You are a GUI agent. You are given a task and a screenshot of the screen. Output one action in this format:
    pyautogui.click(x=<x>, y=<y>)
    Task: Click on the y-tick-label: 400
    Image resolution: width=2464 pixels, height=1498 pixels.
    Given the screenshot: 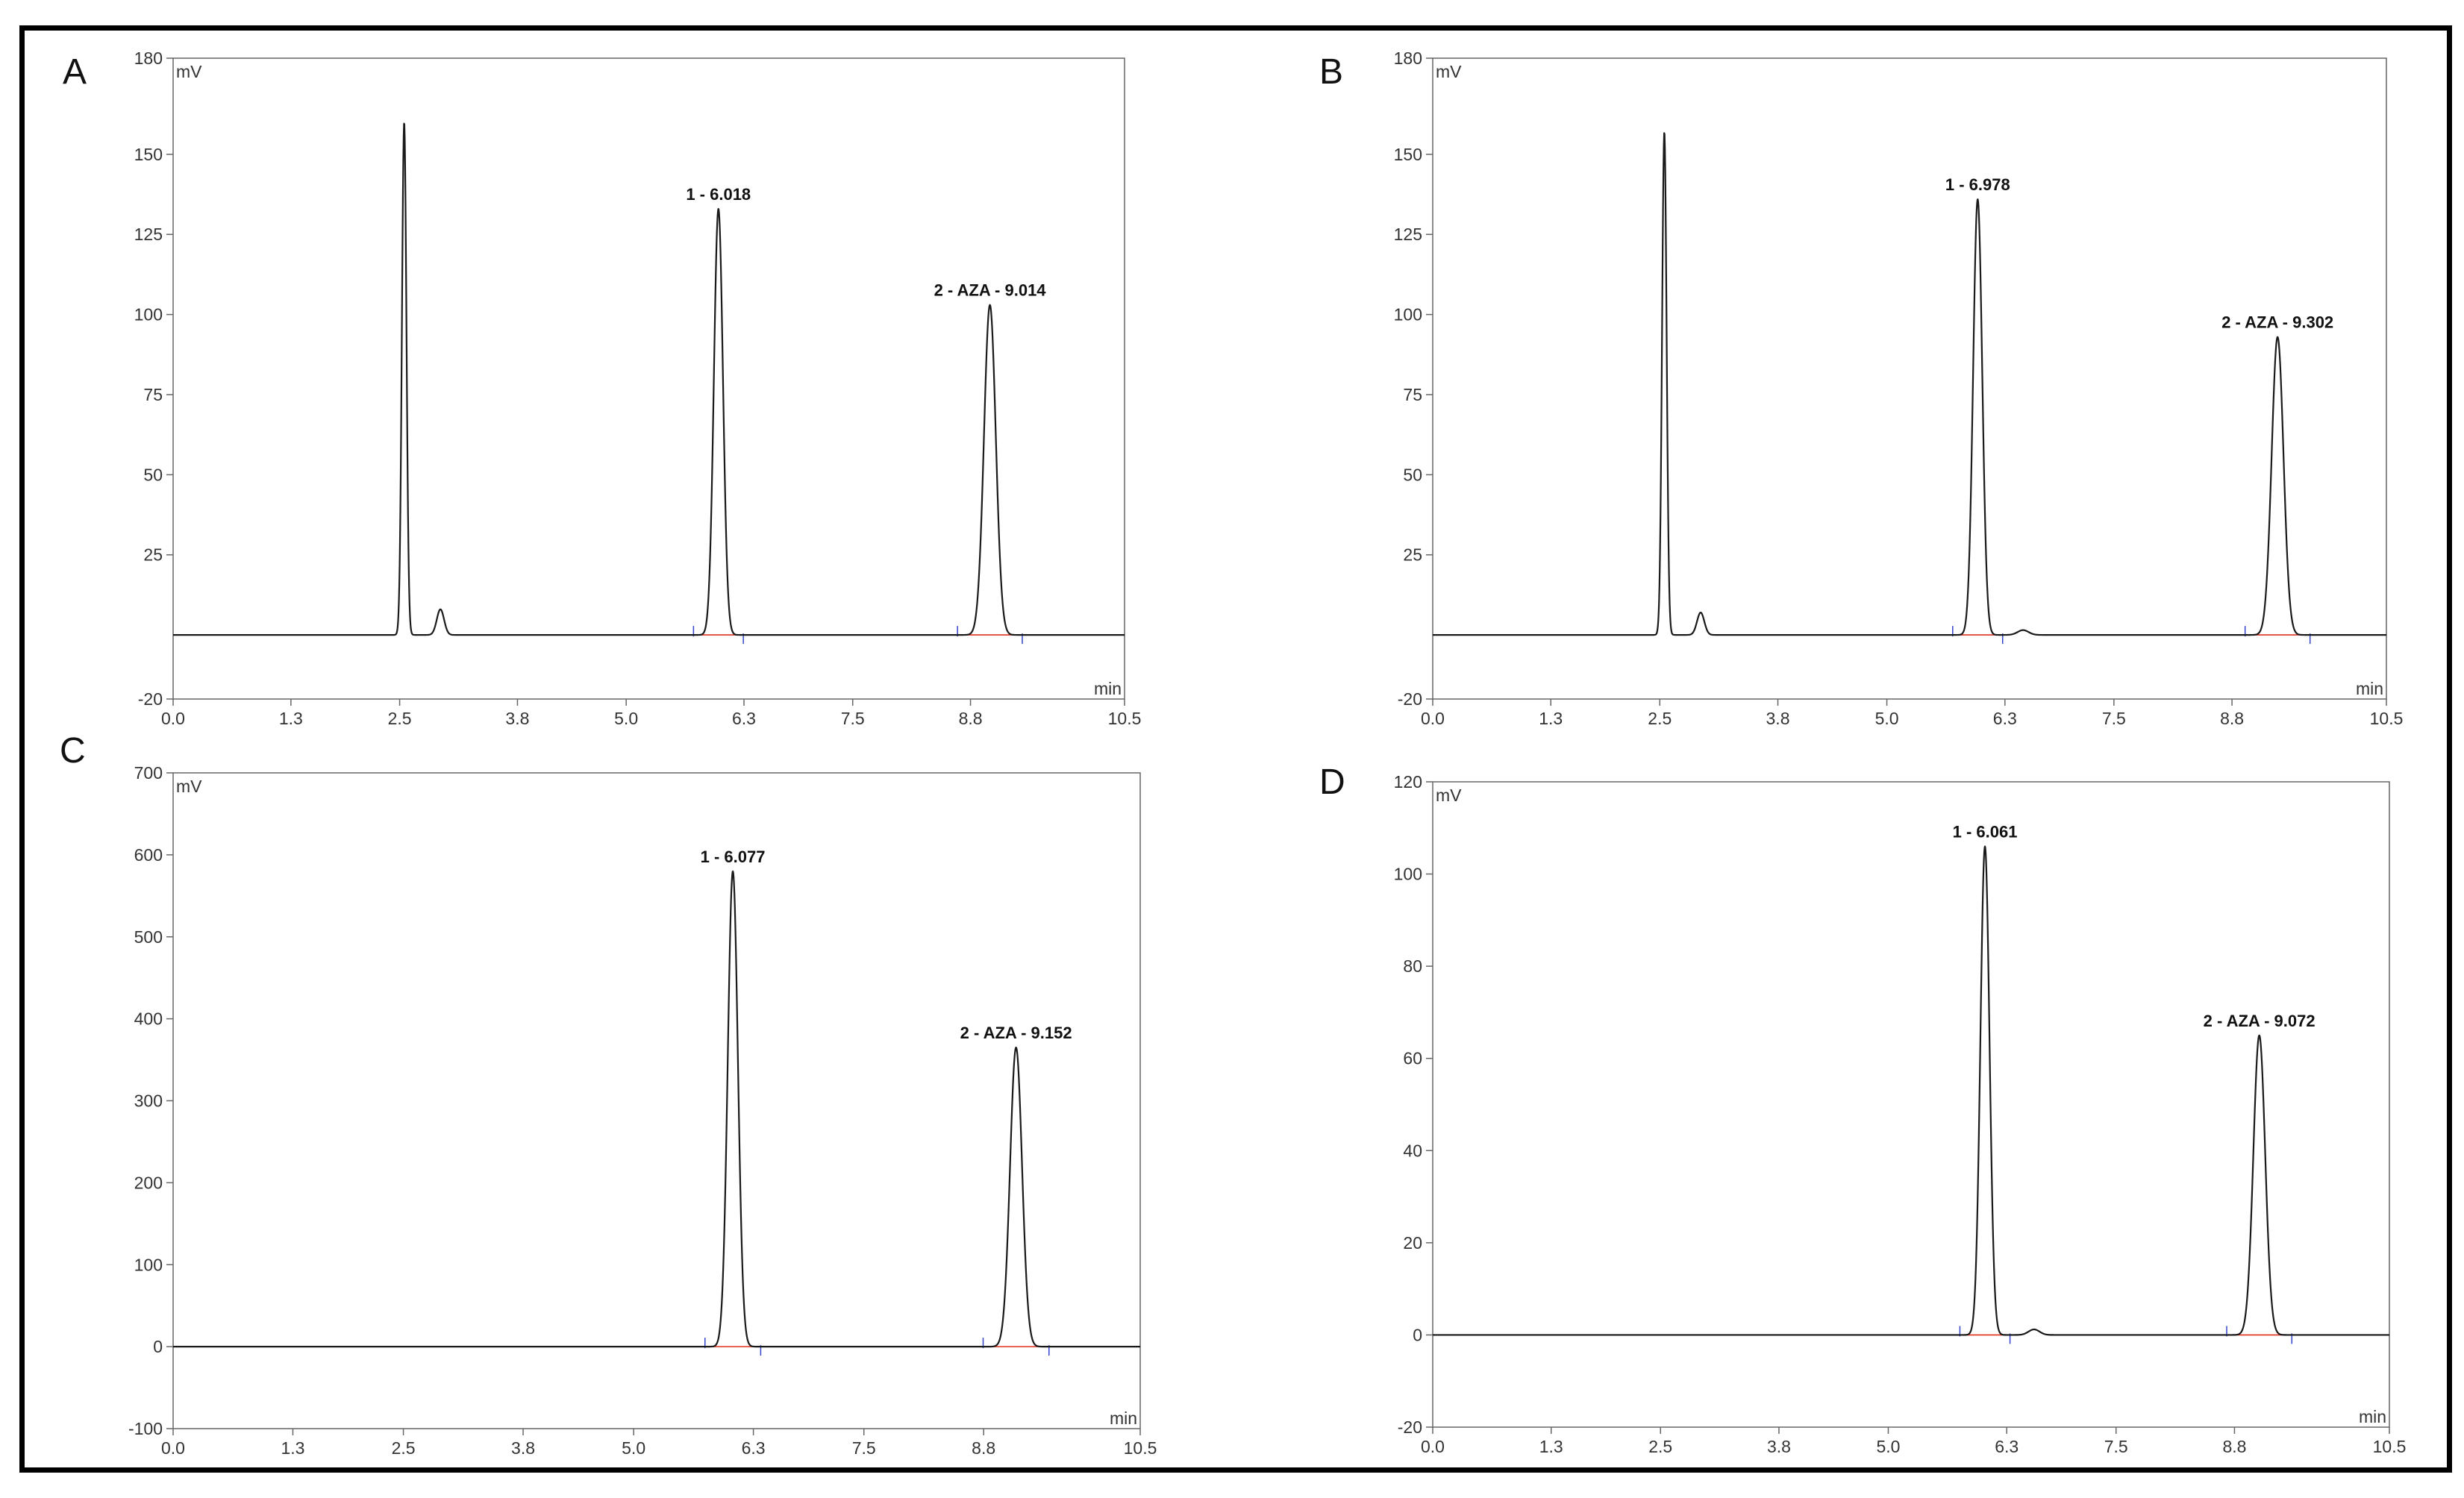 What is the action you would take?
    pyautogui.click(x=148, y=1019)
    